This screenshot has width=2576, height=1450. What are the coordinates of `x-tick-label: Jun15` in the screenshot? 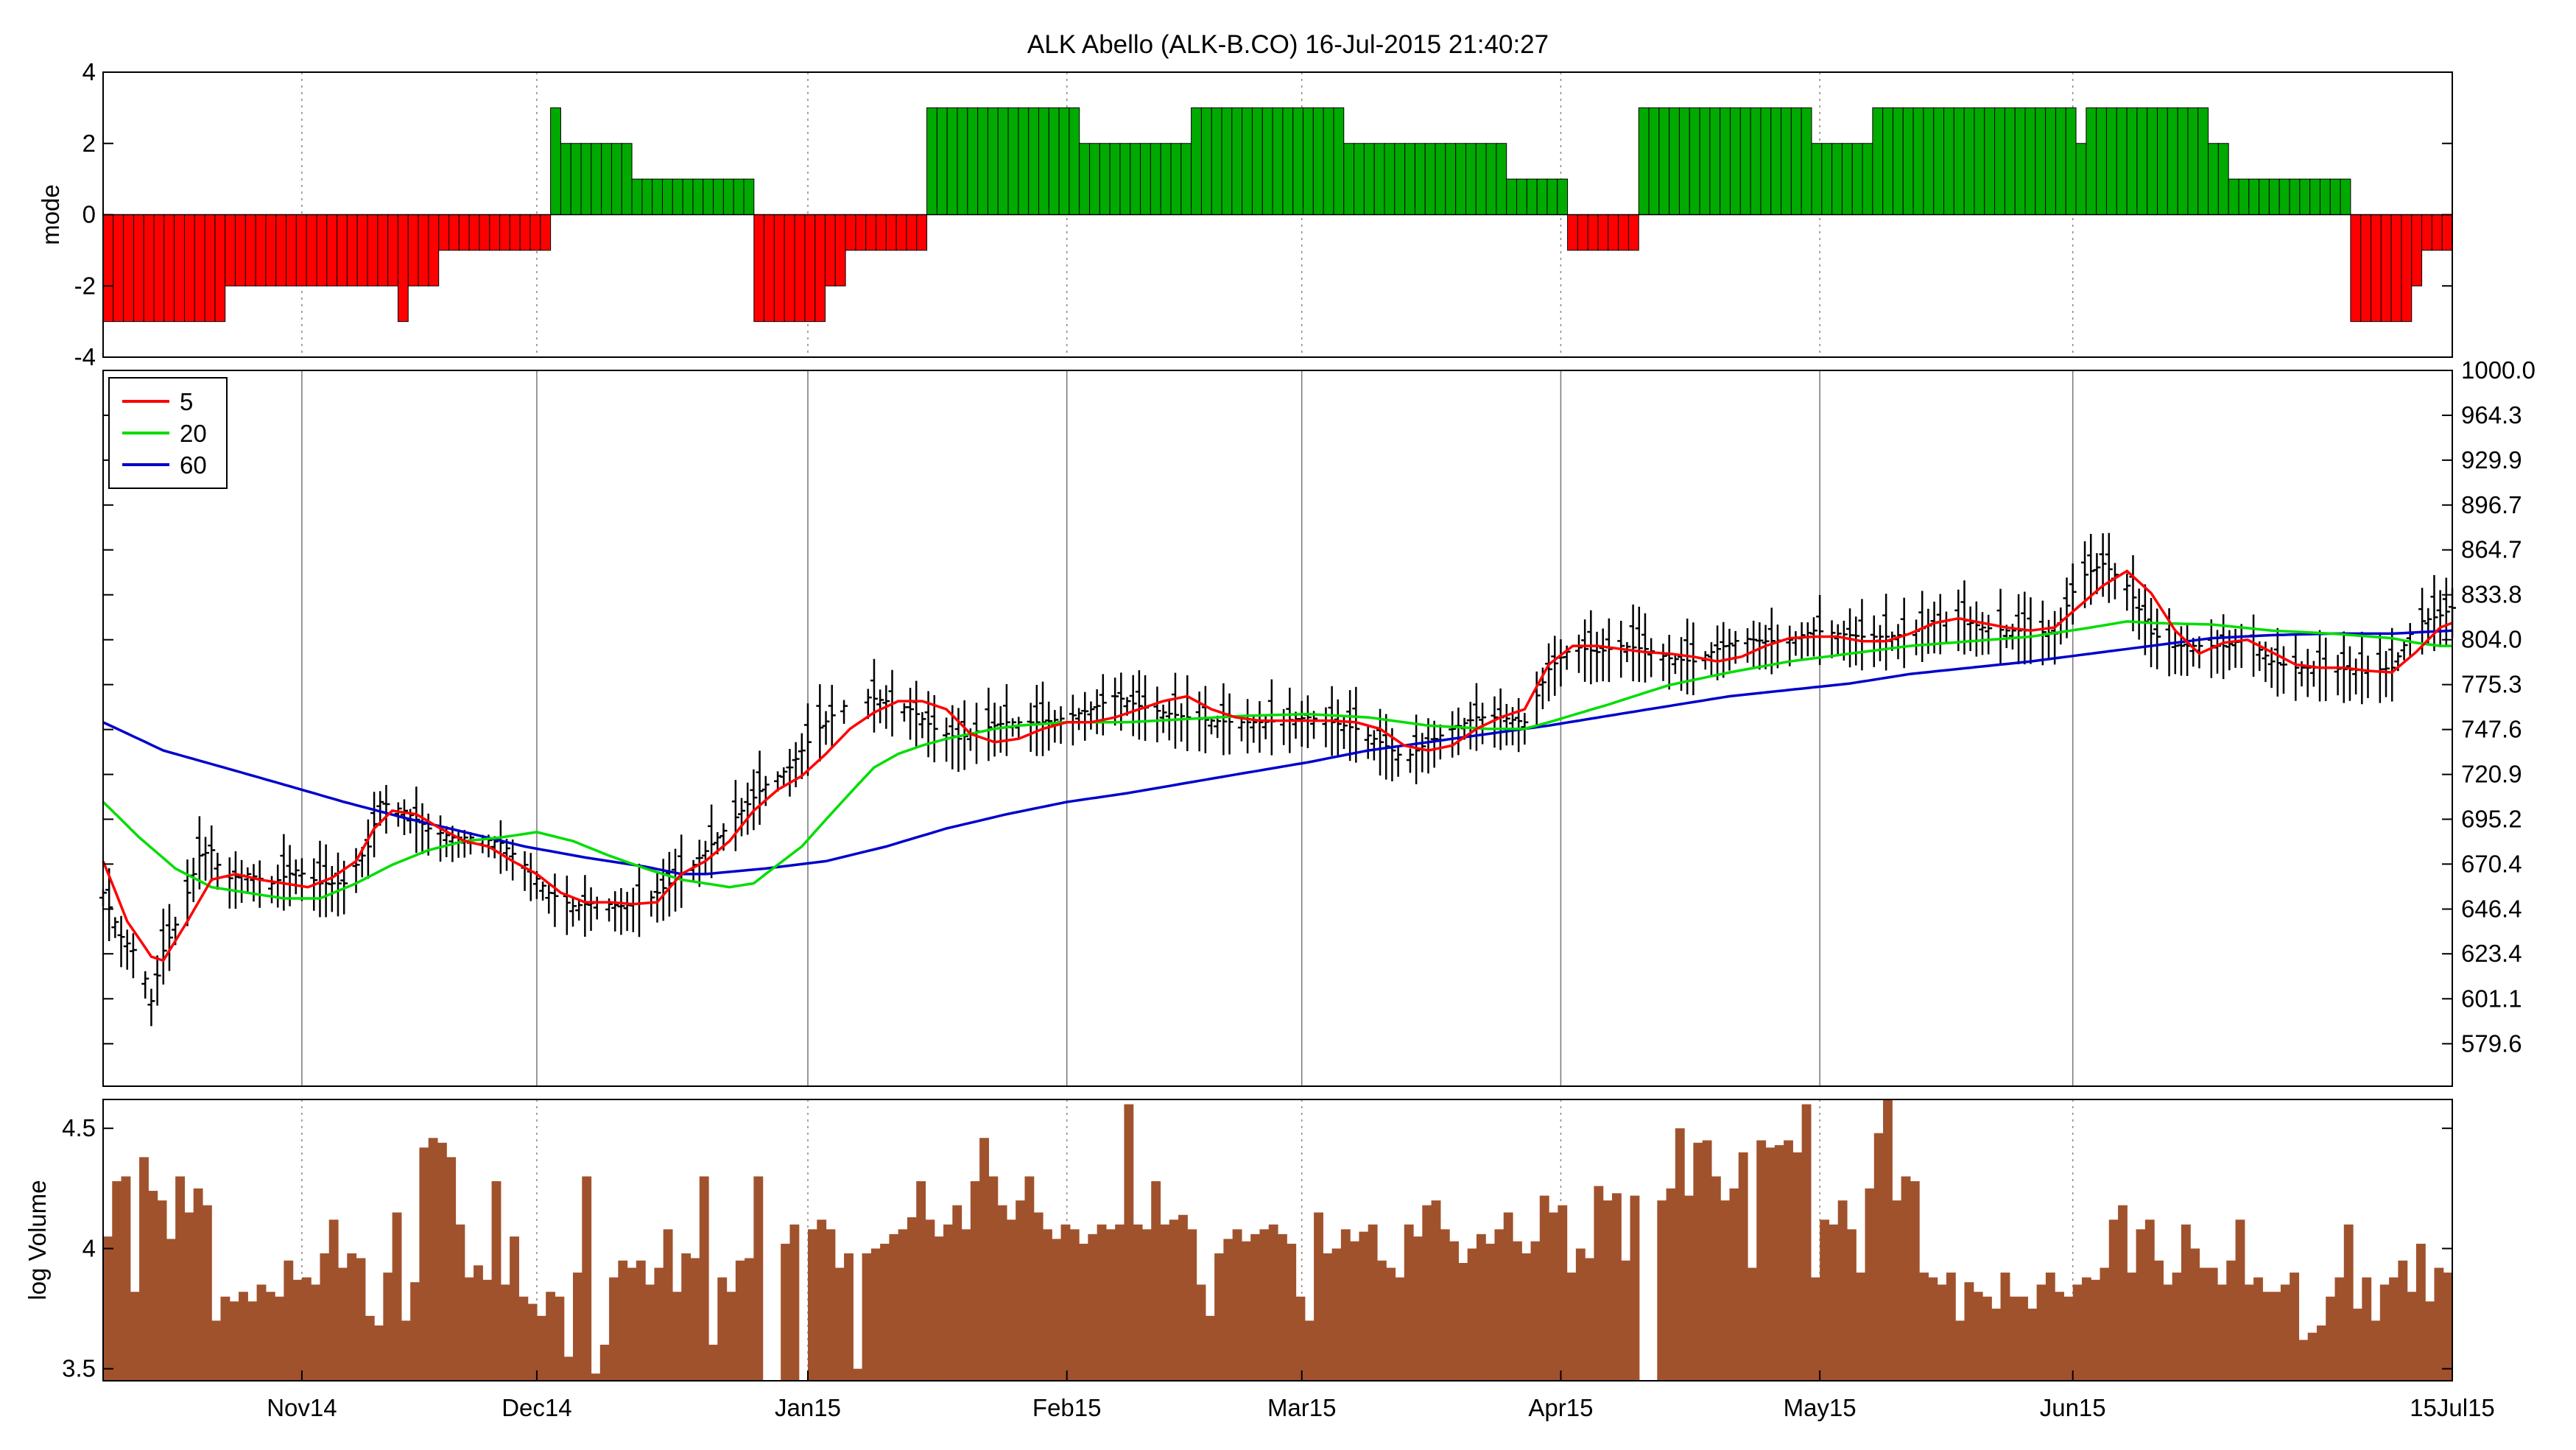 It's located at (2073, 1407).